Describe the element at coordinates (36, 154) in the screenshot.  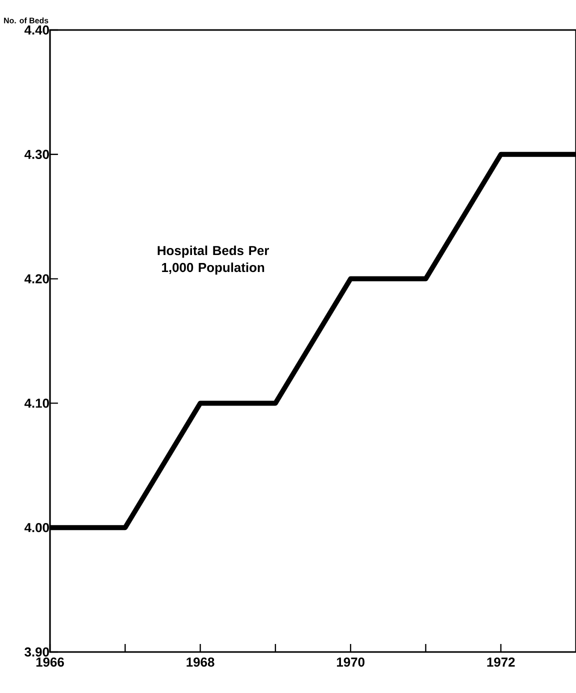
I see `y-tick-label: 4.30` at that location.